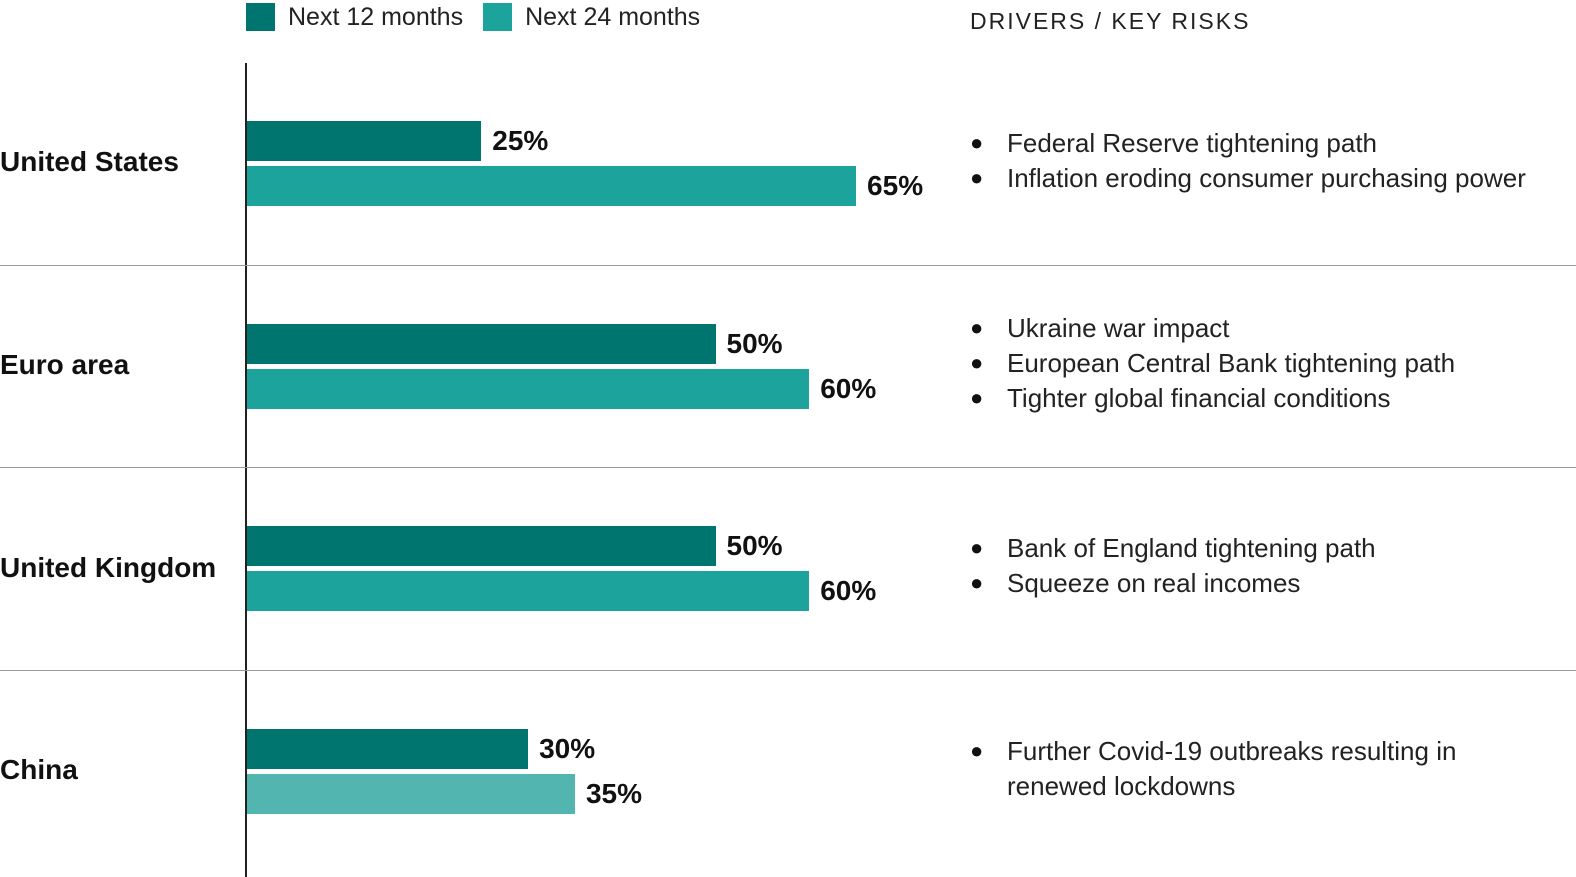 This screenshot has width=1576, height=877. I want to click on bar-united-kingdom-next-12-months, so click(481, 546).